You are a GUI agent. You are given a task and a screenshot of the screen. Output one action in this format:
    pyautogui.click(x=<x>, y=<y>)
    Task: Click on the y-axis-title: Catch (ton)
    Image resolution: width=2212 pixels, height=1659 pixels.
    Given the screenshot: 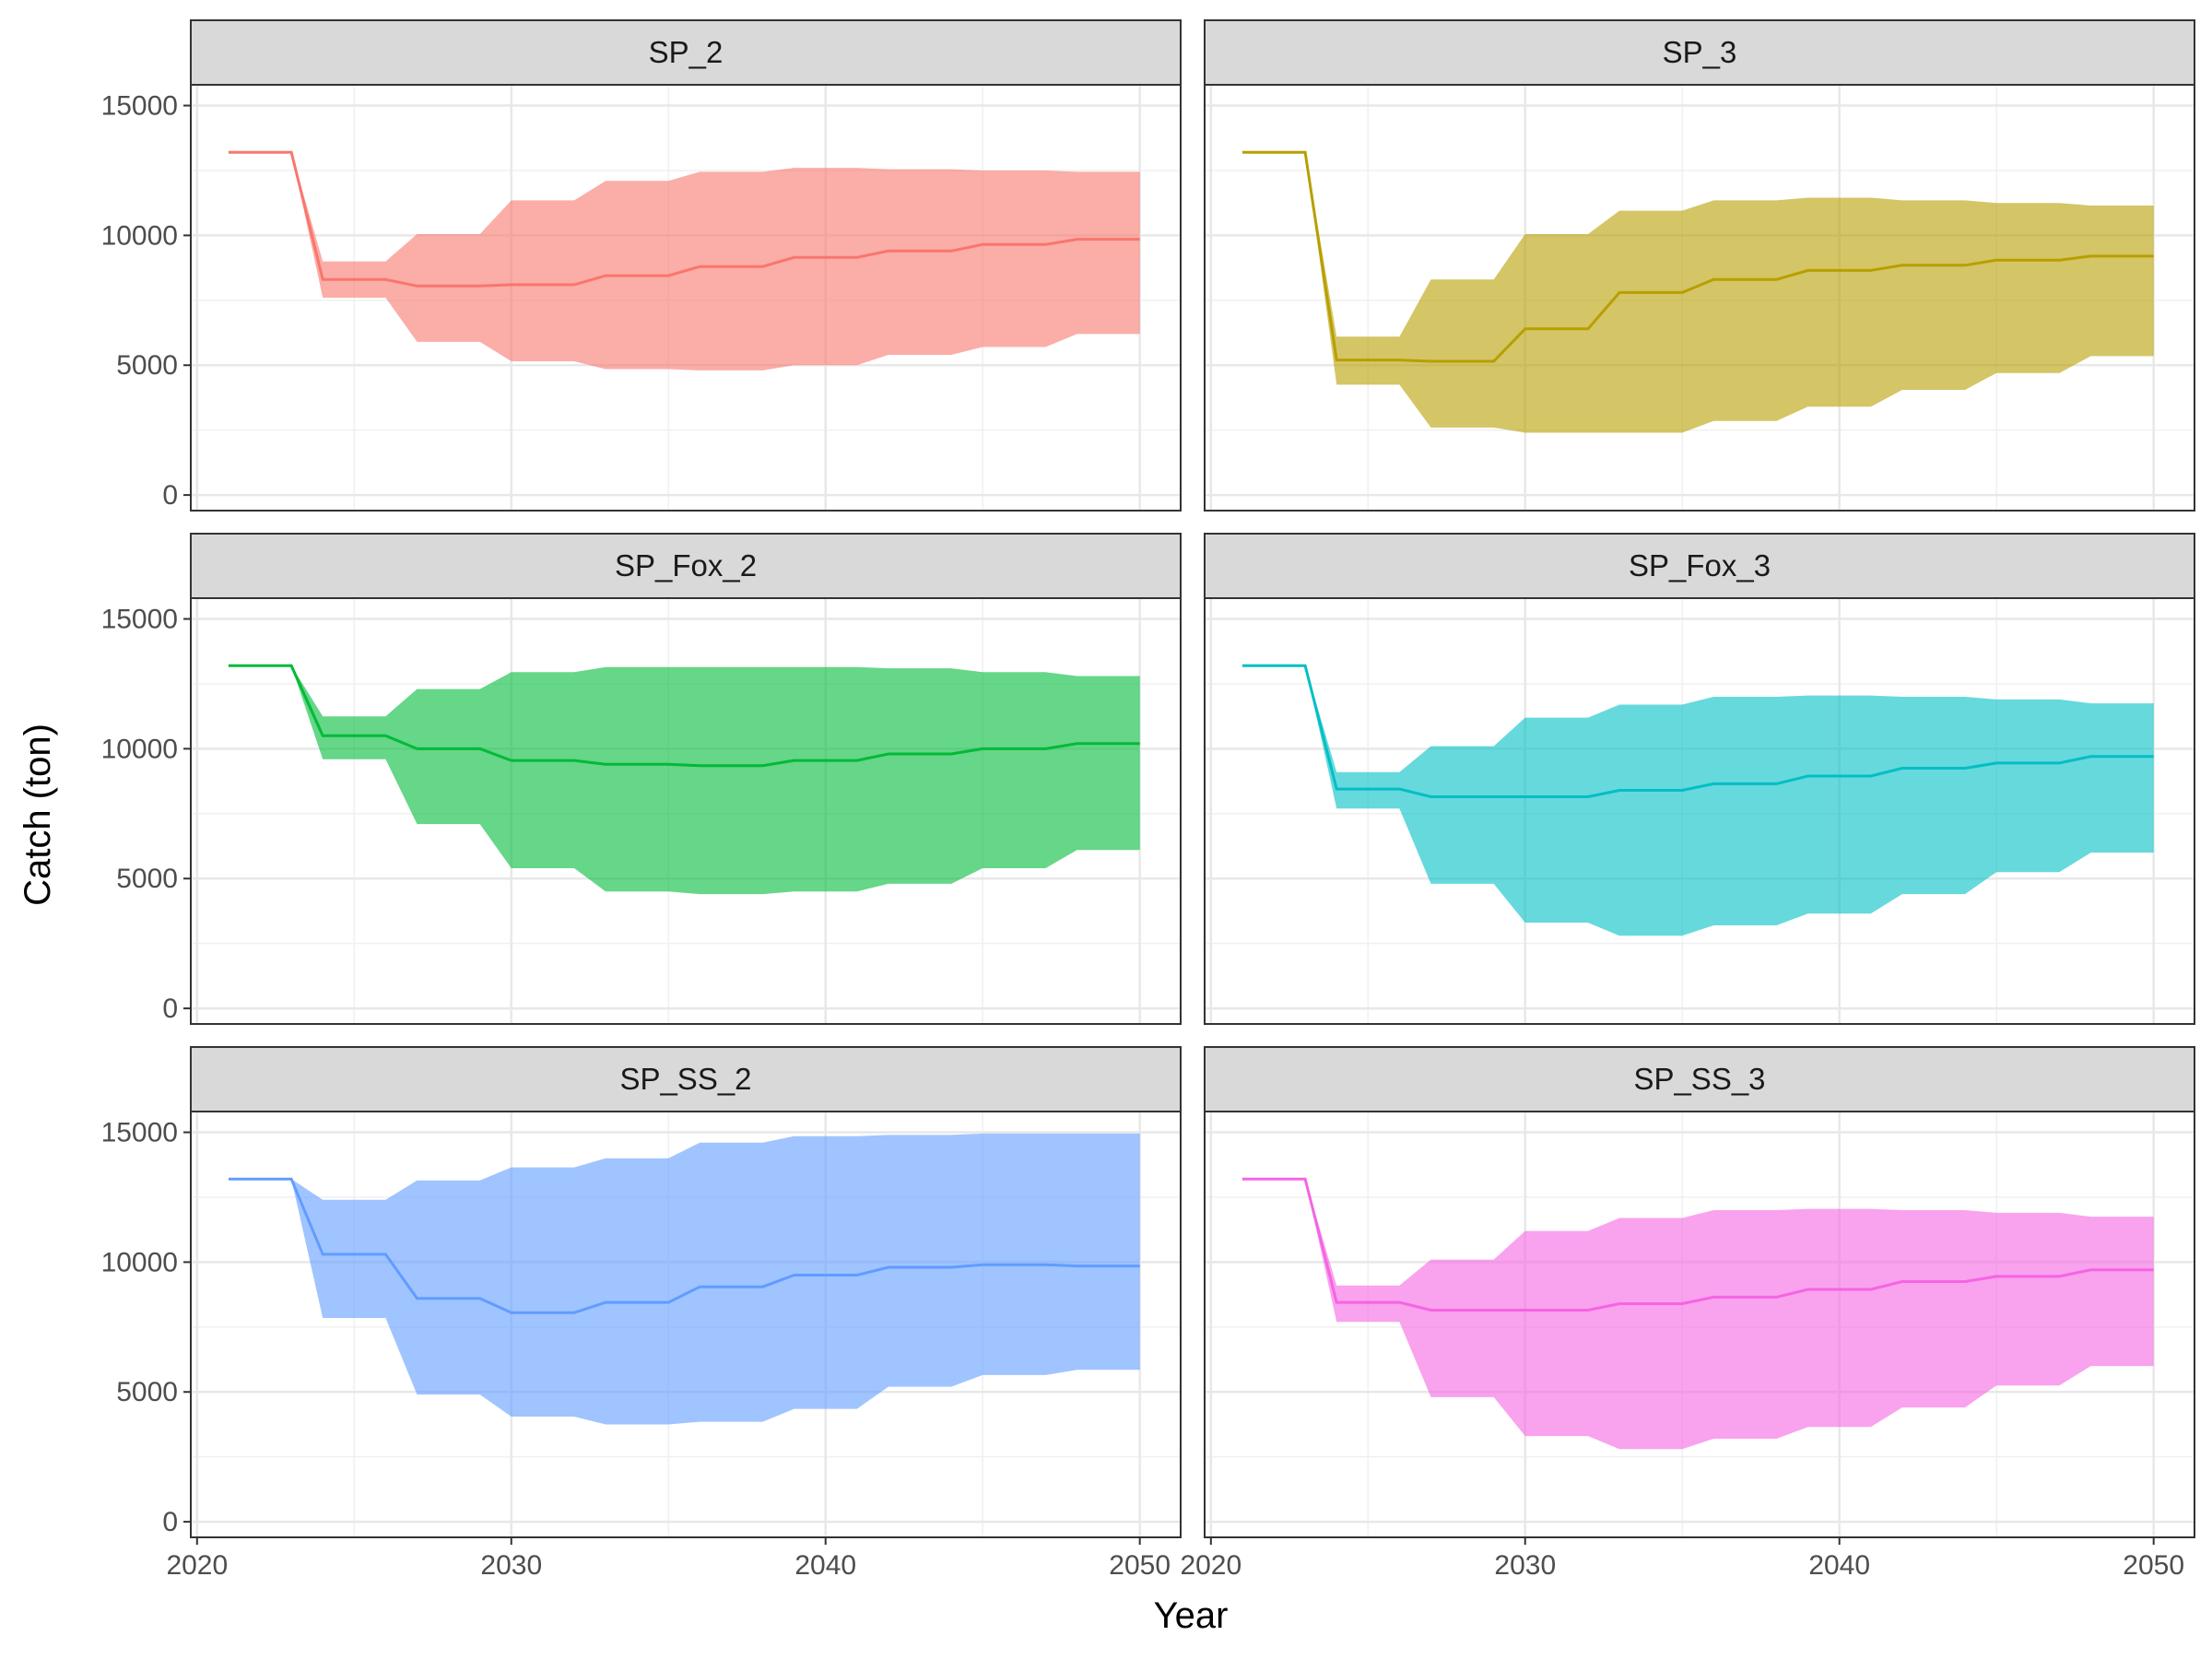 What is the action you would take?
    pyautogui.click(x=38, y=815)
    